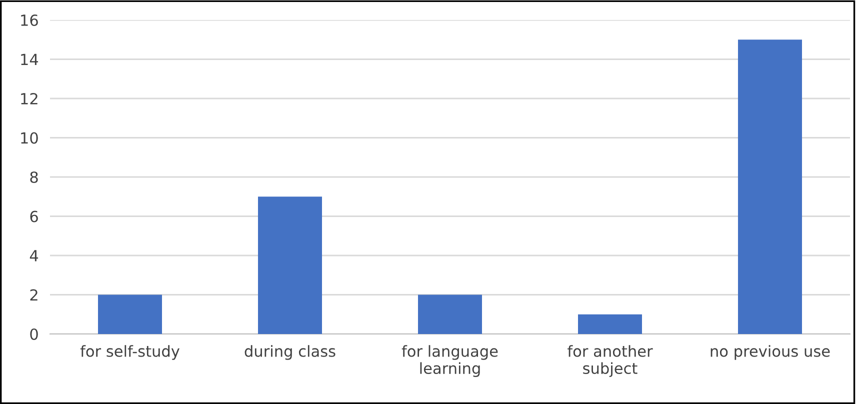  I want to click on y-tick-label: 10, so click(29, 138).